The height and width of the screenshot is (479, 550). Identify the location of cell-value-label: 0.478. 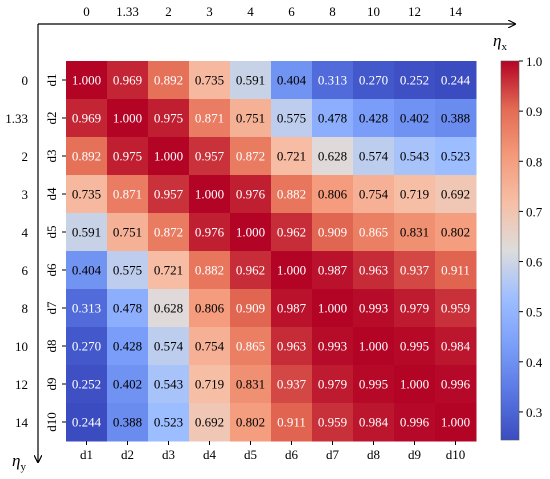
(127, 308).